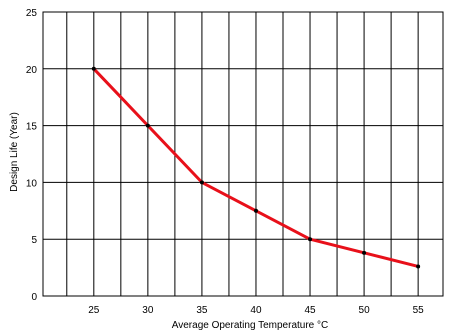  What do you see at coordinates (32, 70) in the screenshot?
I see `y-tick-label: 20` at bounding box center [32, 70].